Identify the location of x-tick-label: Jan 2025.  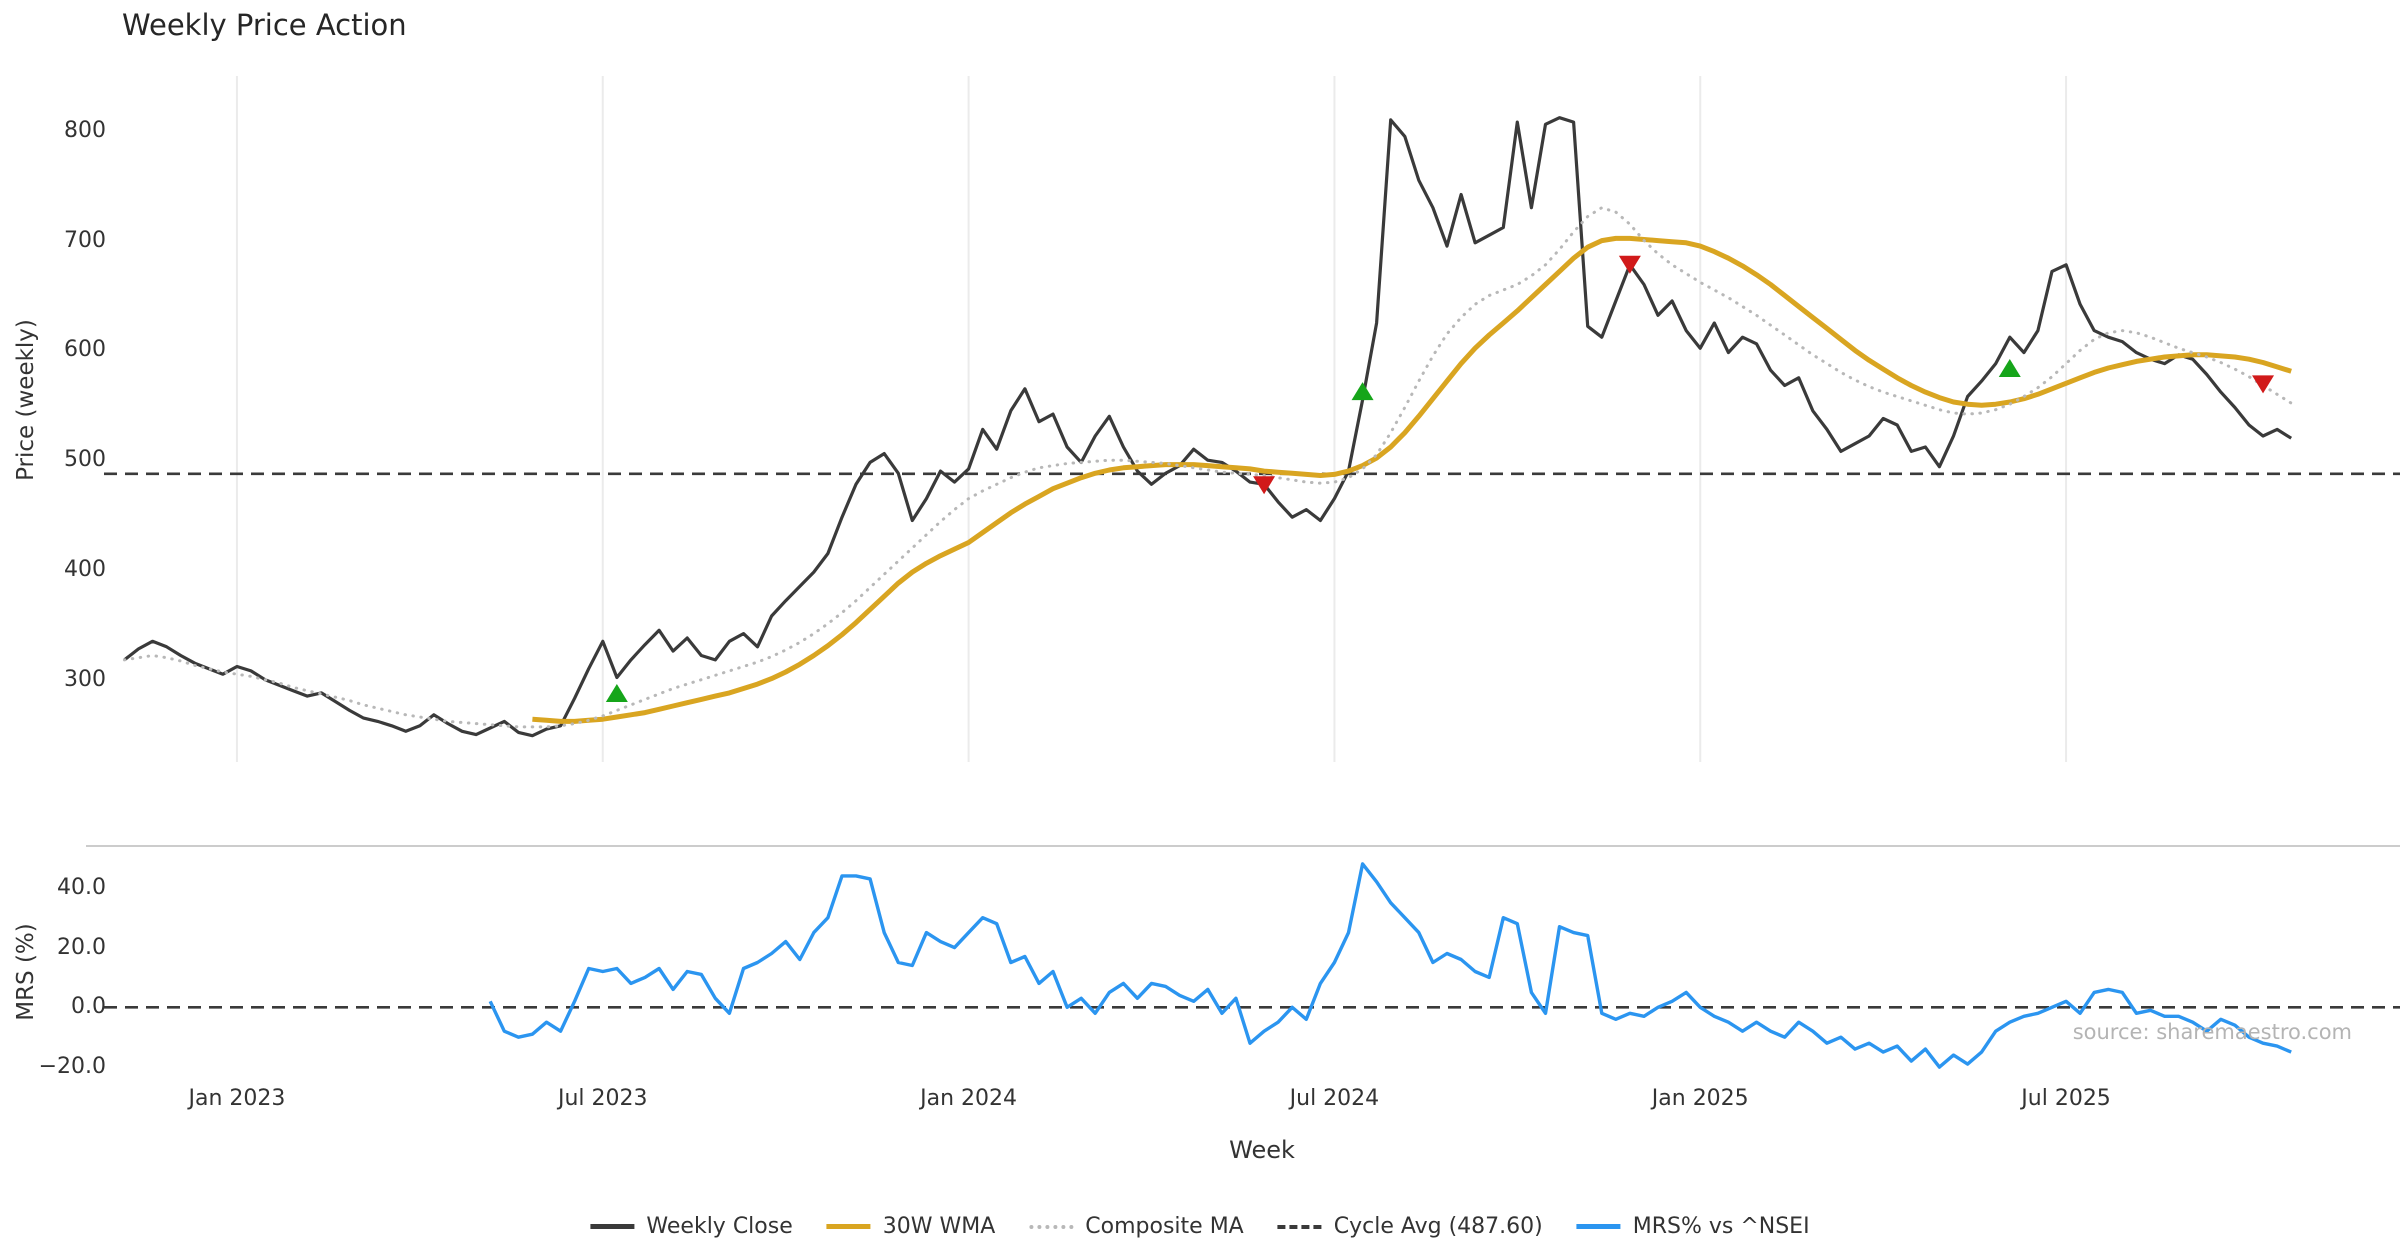
(1700, 1098).